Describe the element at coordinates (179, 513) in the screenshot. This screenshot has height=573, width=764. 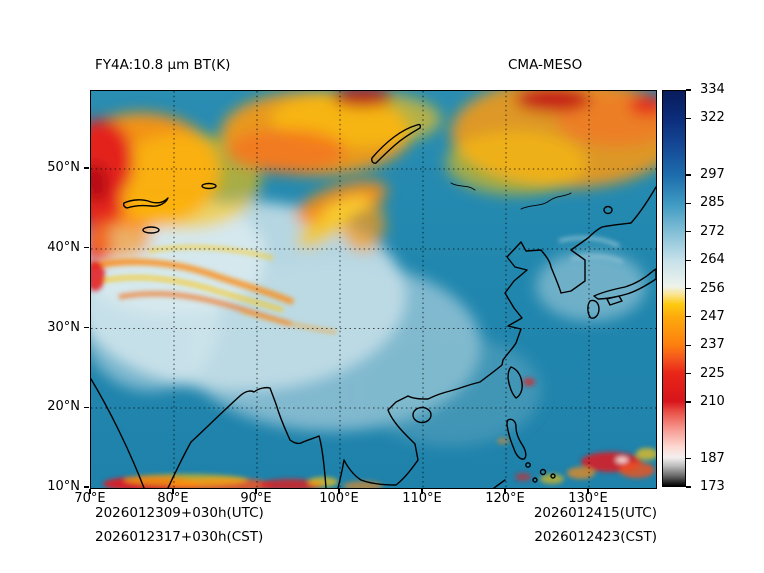
I see `init-time-utc: 2026012309+030h(UTC)` at that location.